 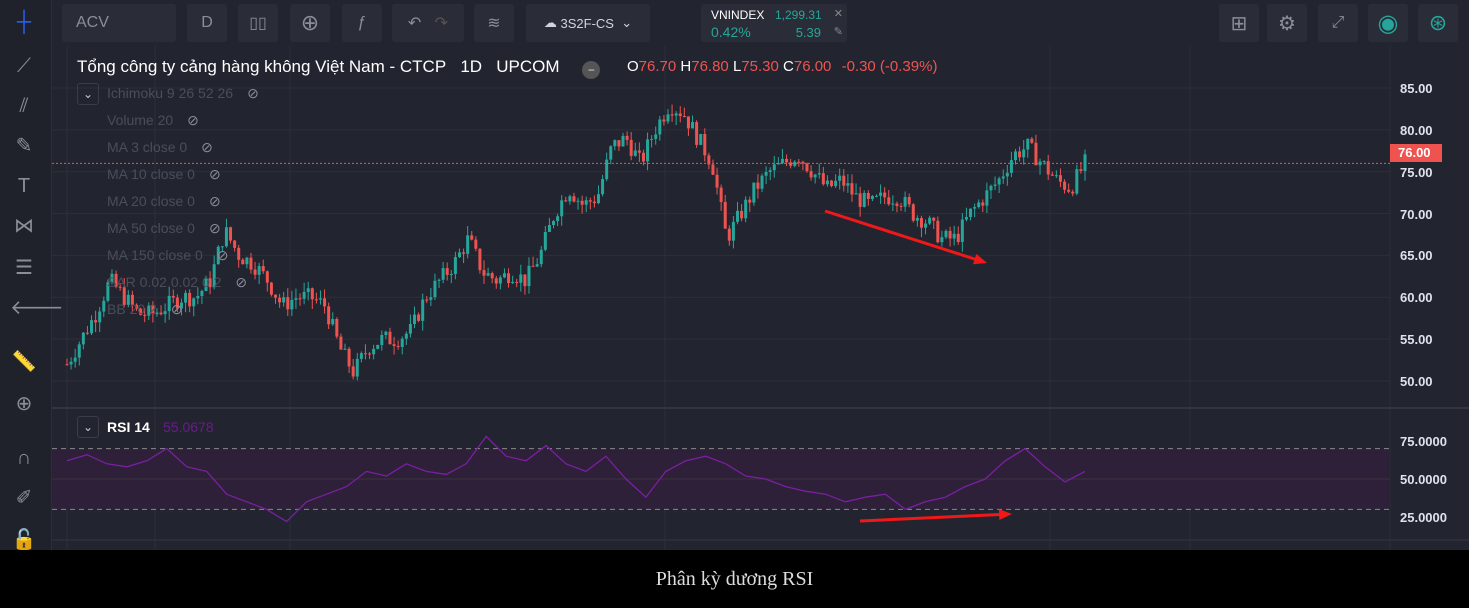 What do you see at coordinates (145, 309) in the screenshot?
I see `indicator-legend-item: BB 20 2 ⊘` at bounding box center [145, 309].